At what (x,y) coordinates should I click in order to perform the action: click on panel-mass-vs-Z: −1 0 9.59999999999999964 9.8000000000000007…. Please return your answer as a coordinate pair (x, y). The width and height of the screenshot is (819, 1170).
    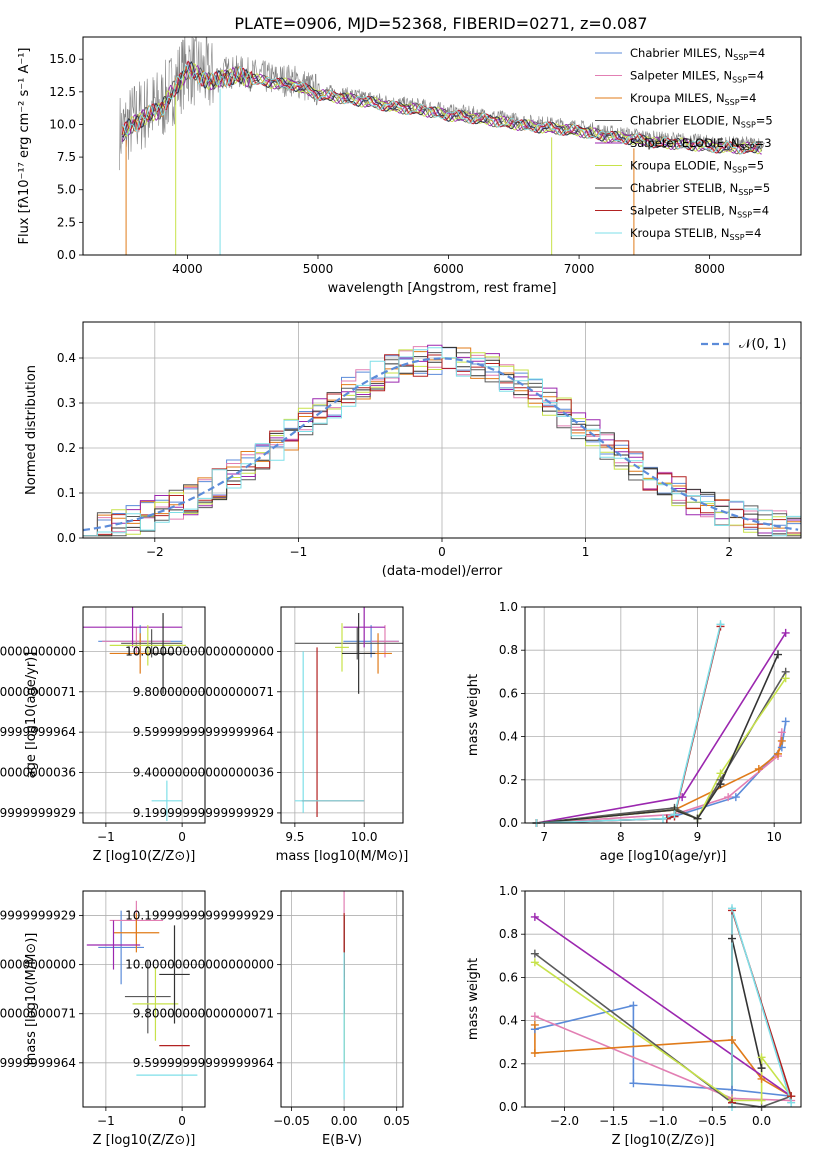
    Looking at the image, I should click on (103, 1019).